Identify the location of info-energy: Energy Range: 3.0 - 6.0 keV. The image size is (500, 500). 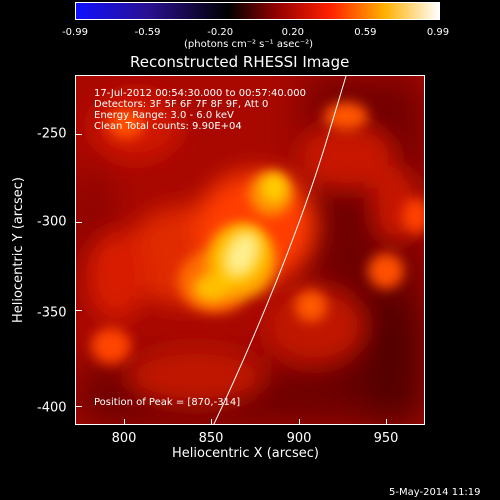
(164, 115).